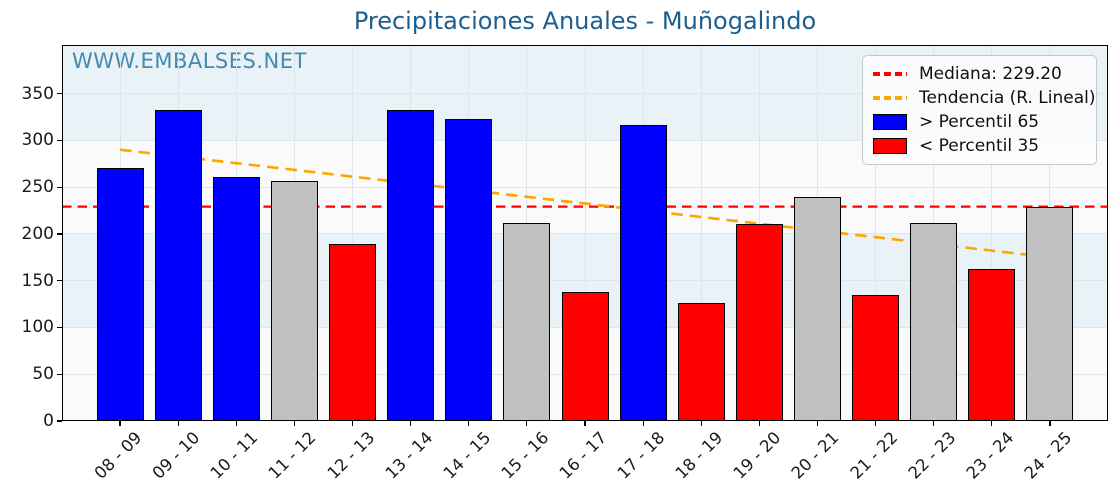 This screenshot has width=1120, height=500. What do you see at coordinates (890, 146) in the screenshot?
I see `percentil-35-swatch-icon` at bounding box center [890, 146].